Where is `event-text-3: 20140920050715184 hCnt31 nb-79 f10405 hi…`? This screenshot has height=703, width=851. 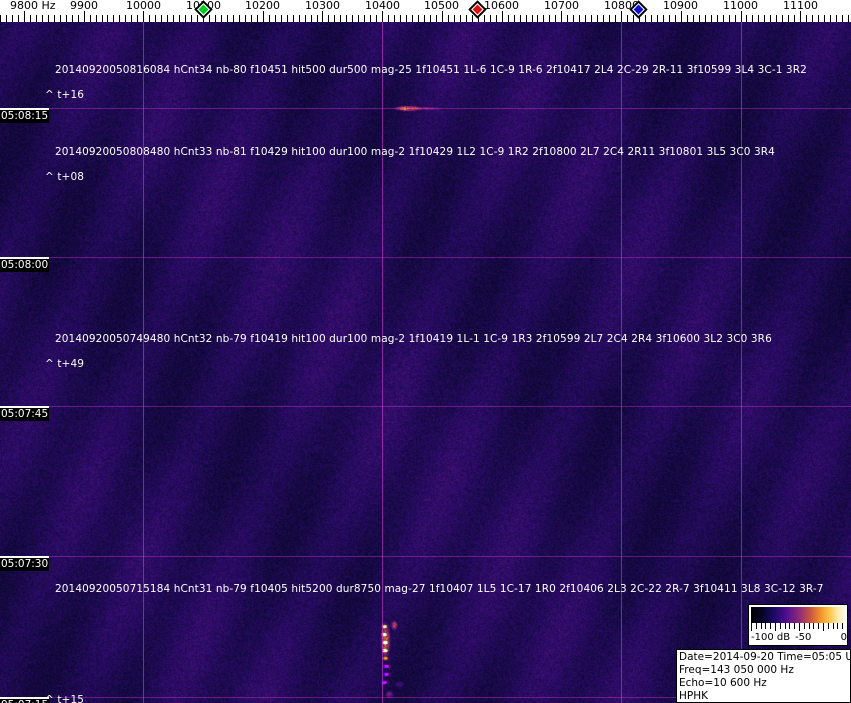 event-text-3: 20140920050715184 hCnt31 nb-79 f10405 hi… is located at coordinates (439, 589).